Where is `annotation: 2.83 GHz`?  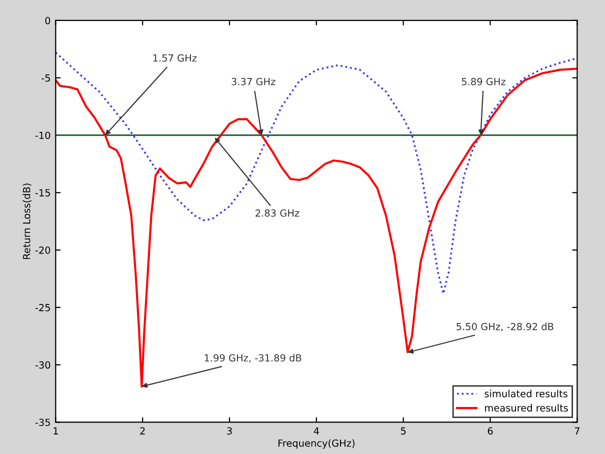
annotation: 2.83 GHz is located at coordinates (278, 213).